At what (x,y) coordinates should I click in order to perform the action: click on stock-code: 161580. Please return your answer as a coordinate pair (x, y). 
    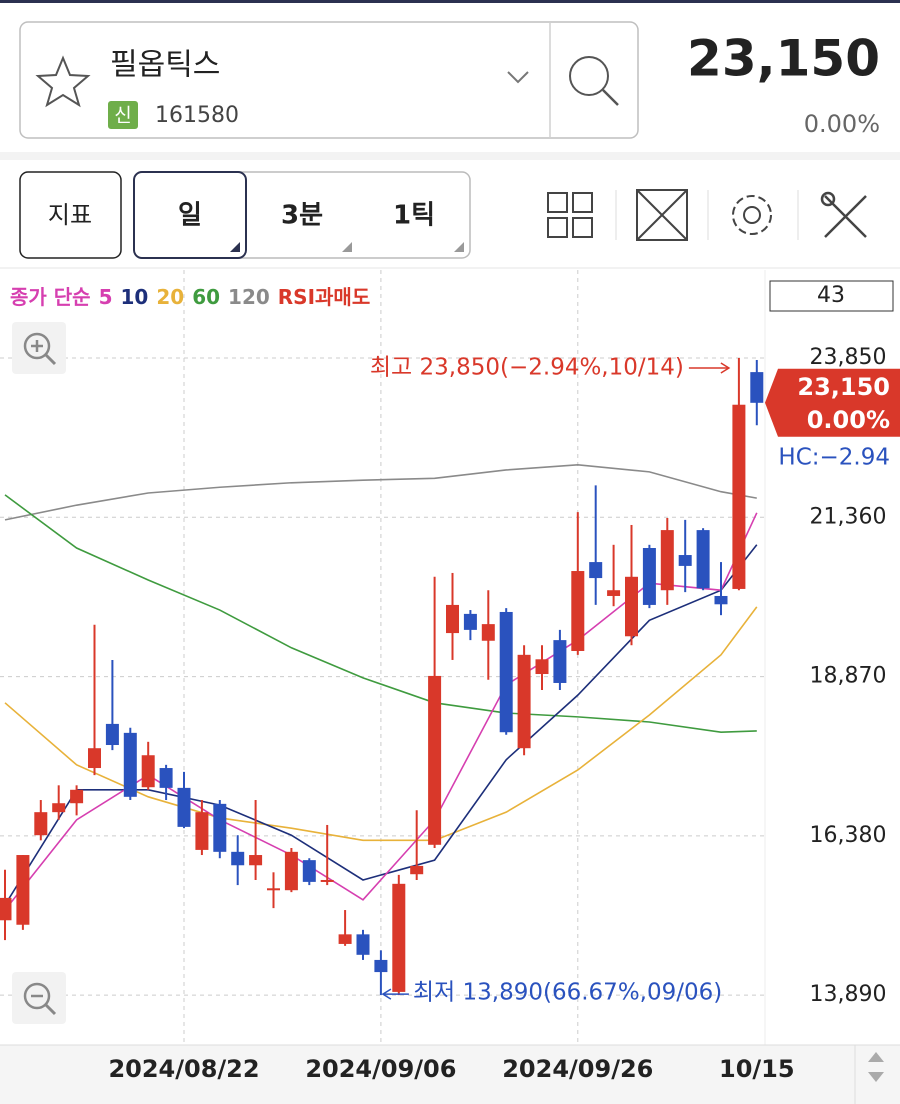
    Looking at the image, I should click on (197, 115).